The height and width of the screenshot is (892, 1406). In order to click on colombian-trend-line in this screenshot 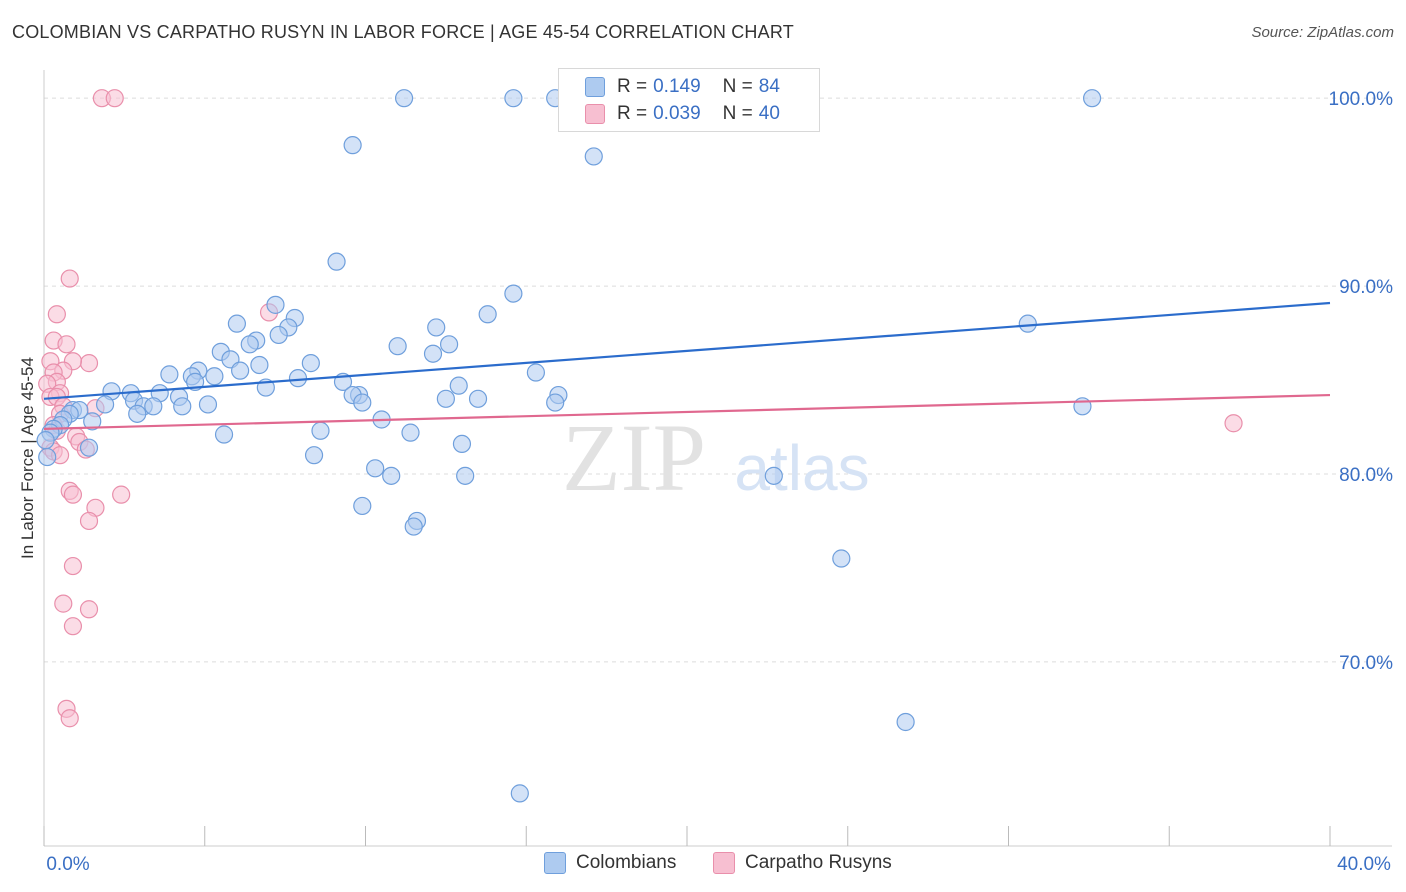, I will do `click(687, 350)`.